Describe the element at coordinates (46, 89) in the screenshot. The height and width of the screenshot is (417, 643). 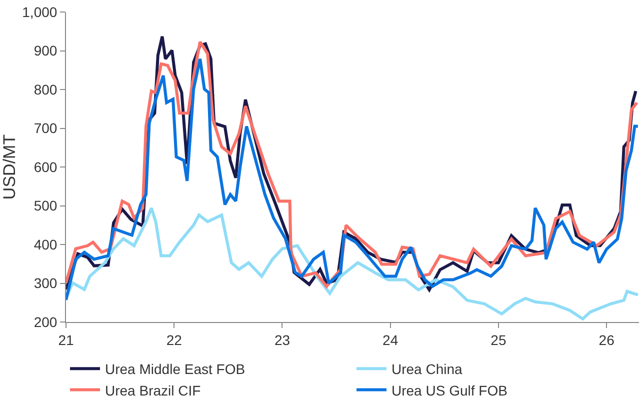
I see `y-tick-label: 800` at that location.